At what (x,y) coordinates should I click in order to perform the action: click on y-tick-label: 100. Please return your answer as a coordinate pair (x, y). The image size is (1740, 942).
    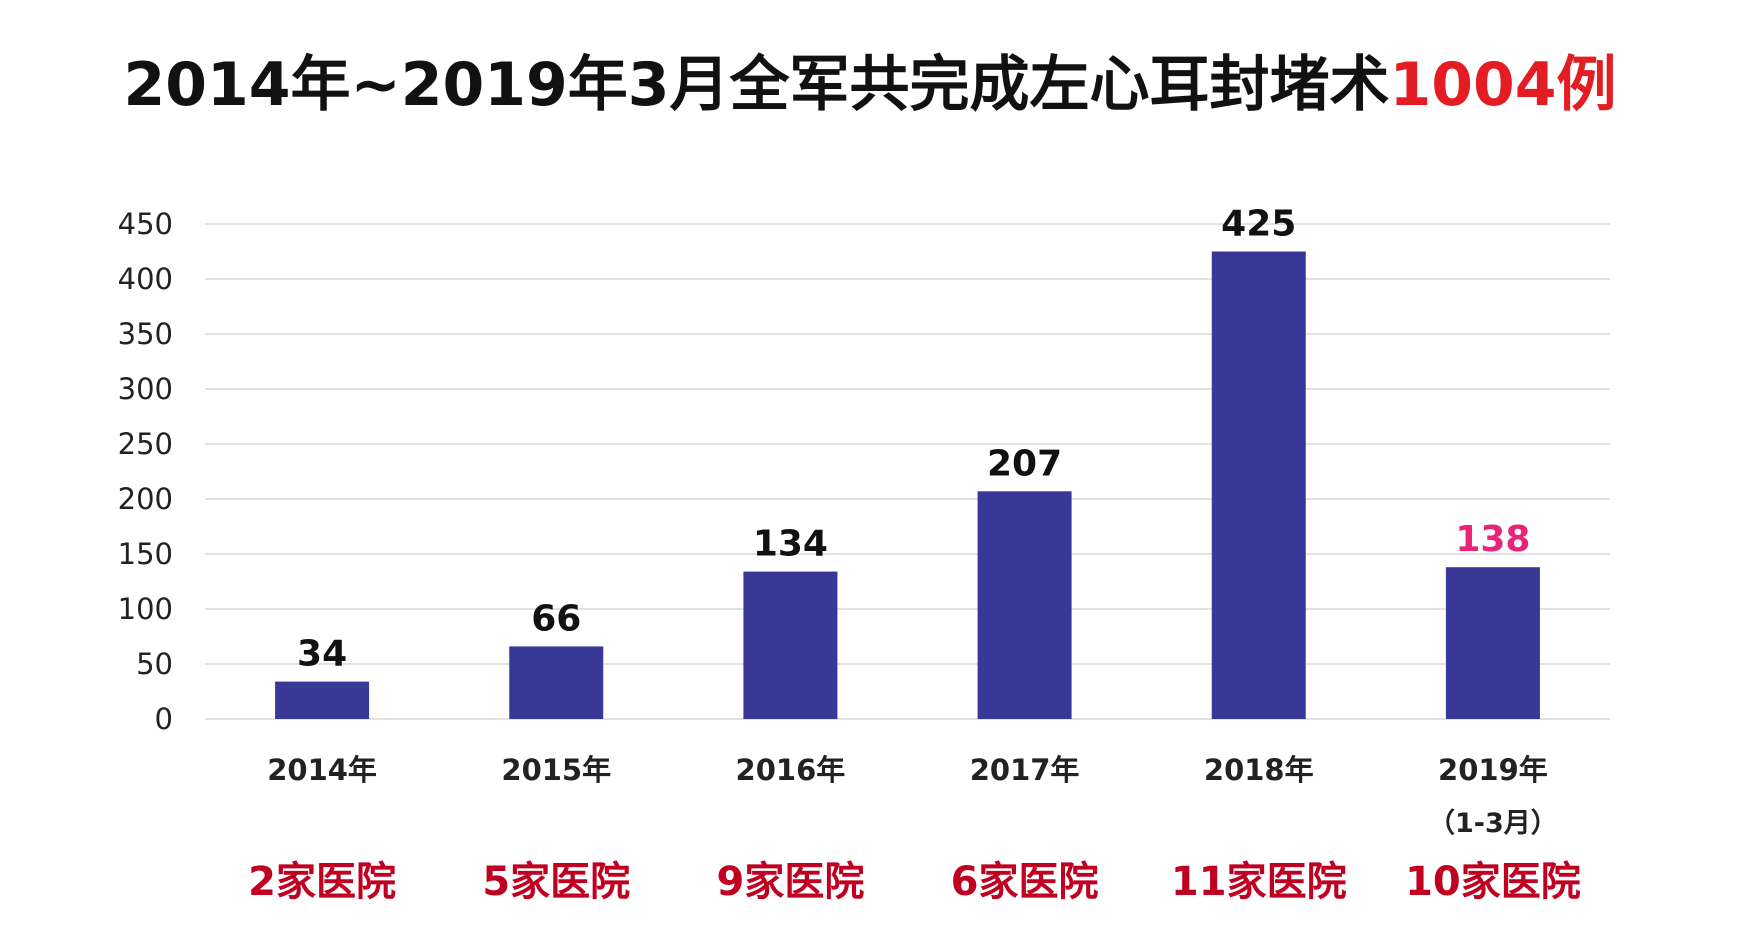
    Looking at the image, I should click on (145, 609).